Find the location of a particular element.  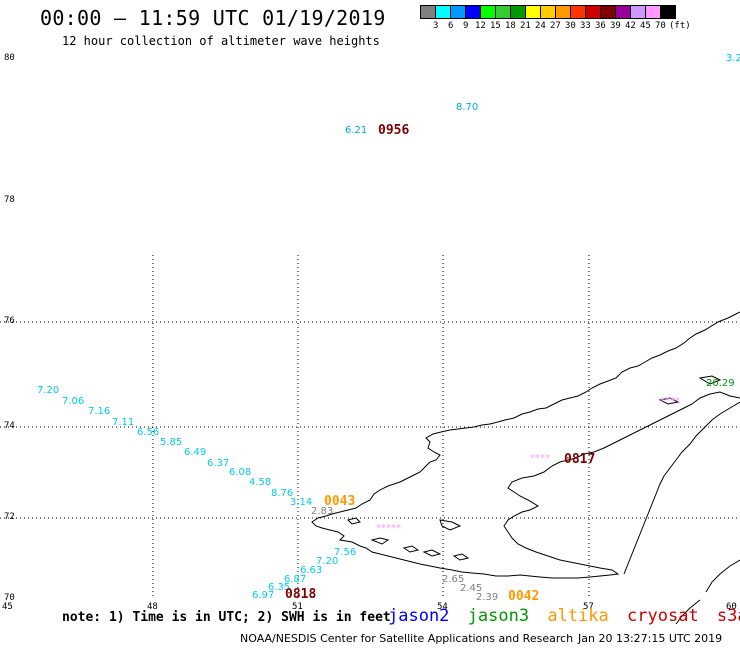

color-scale-tick: 21 is located at coordinates (525, 26).